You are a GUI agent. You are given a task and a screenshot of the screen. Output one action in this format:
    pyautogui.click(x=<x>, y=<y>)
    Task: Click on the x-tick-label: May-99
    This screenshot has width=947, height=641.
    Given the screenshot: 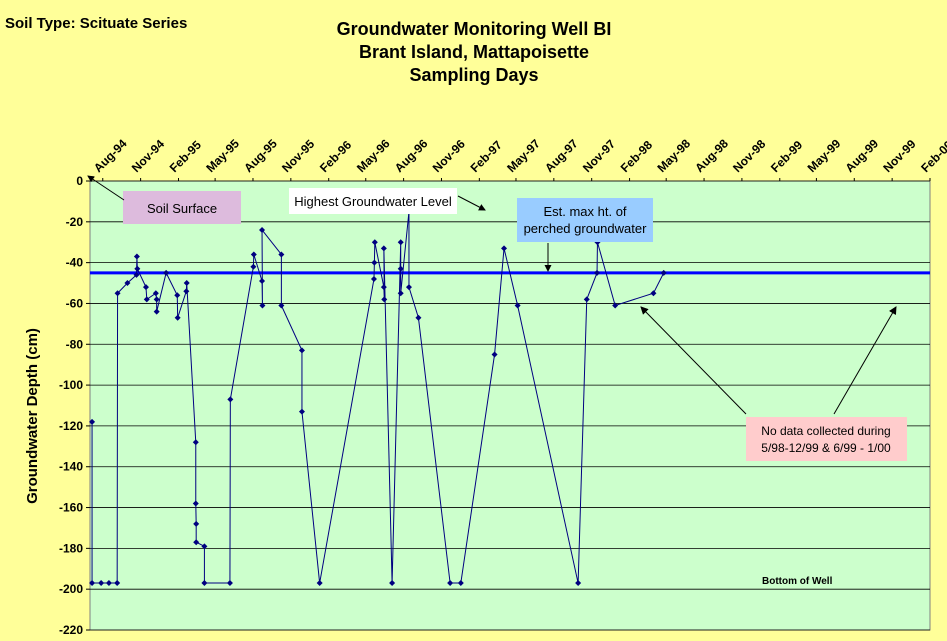 What is the action you would take?
    pyautogui.click(x=824, y=155)
    